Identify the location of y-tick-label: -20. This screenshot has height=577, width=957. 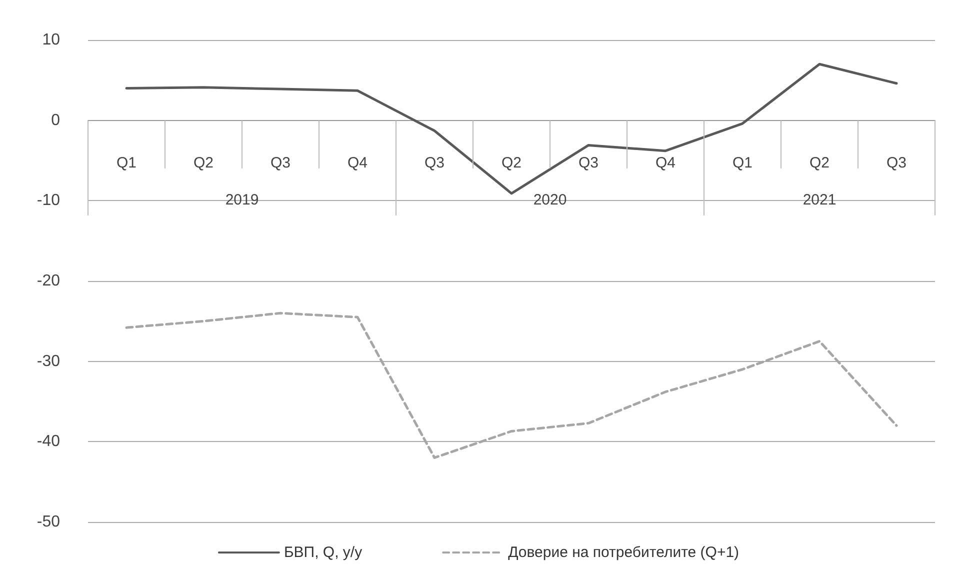
(48, 281).